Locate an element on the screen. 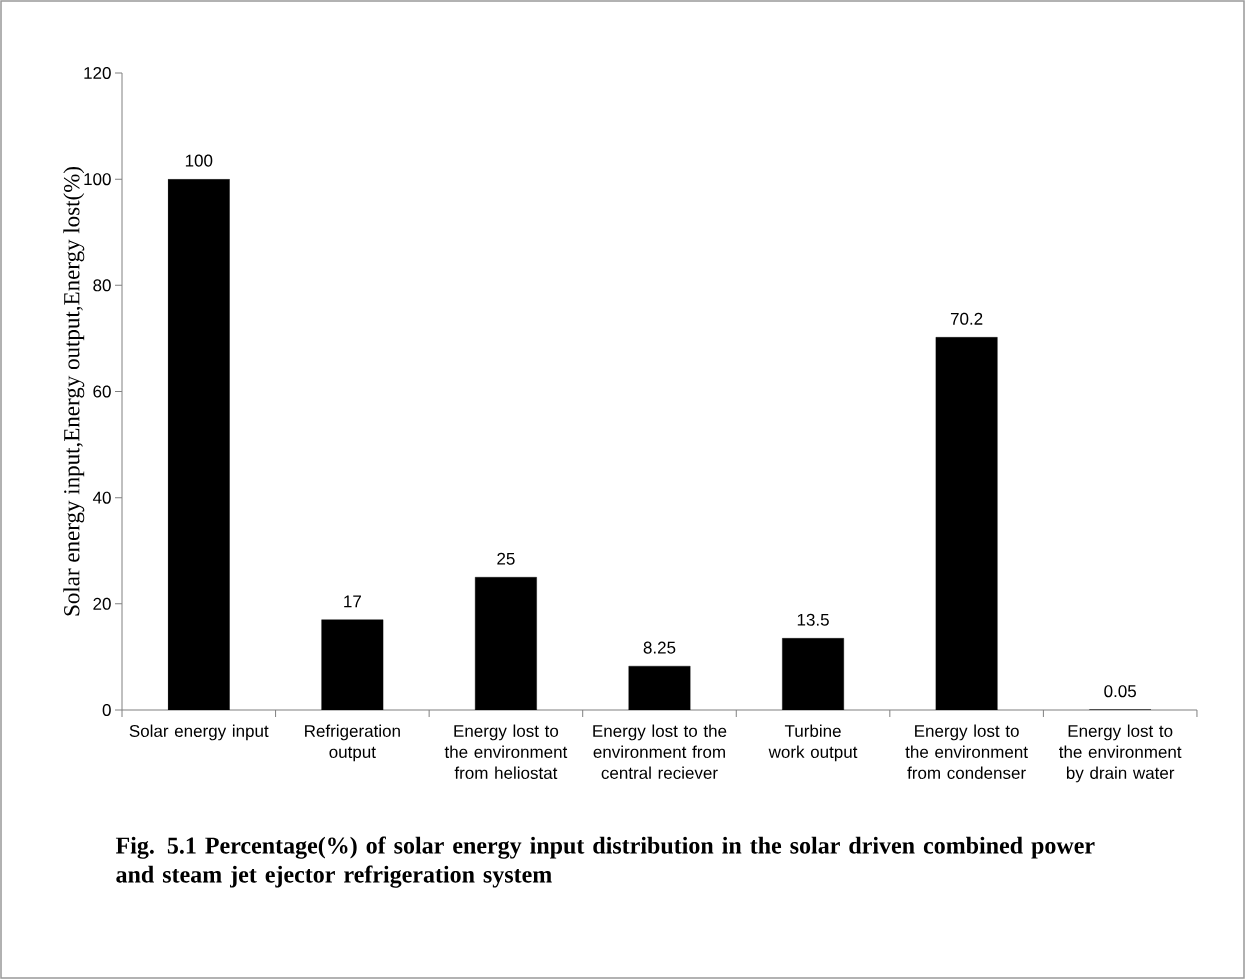 Image resolution: width=1245 pixels, height=979 pixels. y-tick-label: 0 is located at coordinates (106, 710).